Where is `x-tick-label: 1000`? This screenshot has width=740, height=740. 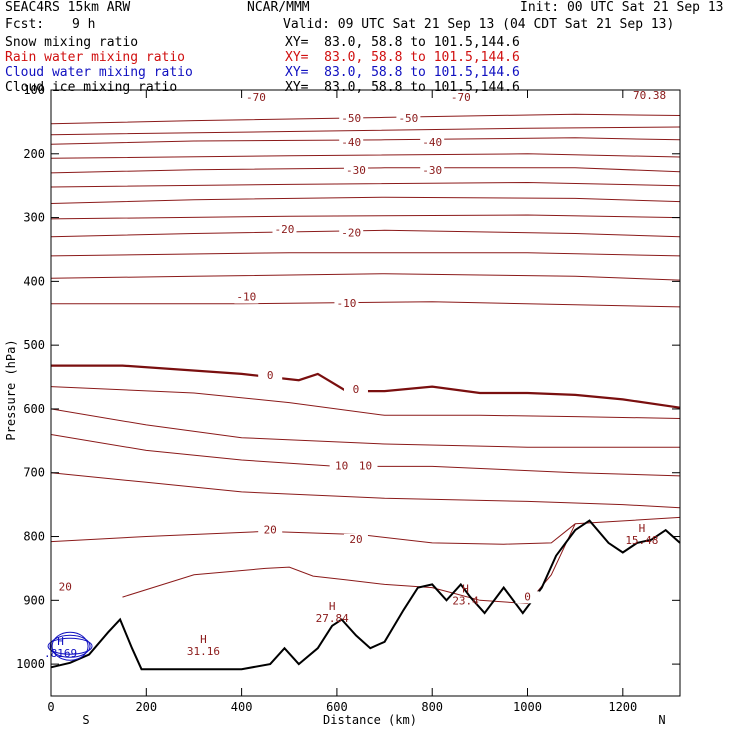
x-tick-label: 1000 is located at coordinates (527, 707).